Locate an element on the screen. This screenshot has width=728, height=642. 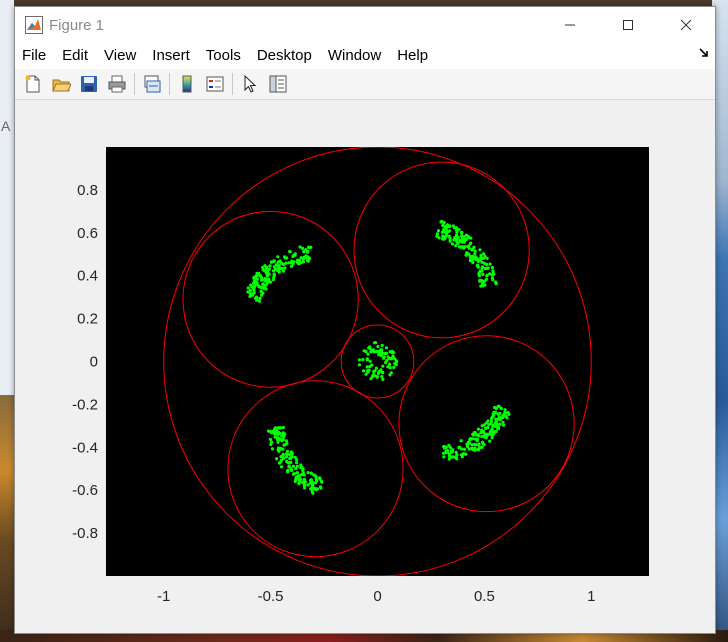
title-bar: Figure 1 is located at coordinates (365, 25).